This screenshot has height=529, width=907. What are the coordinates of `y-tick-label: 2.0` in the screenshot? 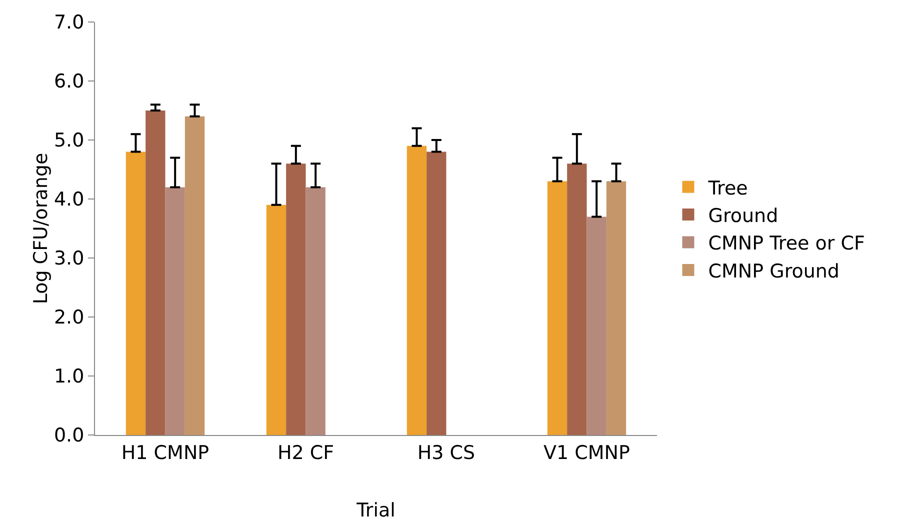 It's located at (69, 317).